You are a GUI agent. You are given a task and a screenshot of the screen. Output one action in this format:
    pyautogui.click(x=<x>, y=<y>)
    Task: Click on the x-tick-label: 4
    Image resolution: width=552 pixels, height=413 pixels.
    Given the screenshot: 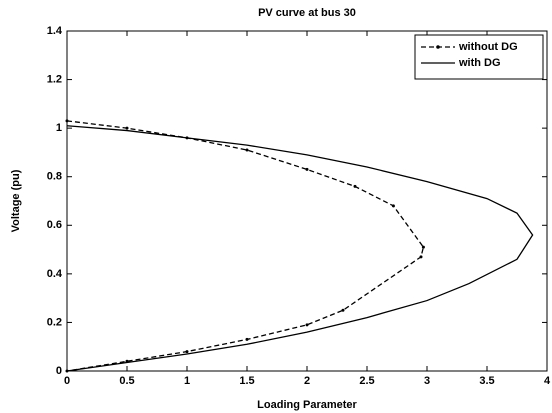 What is the action you would take?
    pyautogui.click(x=547, y=381)
    